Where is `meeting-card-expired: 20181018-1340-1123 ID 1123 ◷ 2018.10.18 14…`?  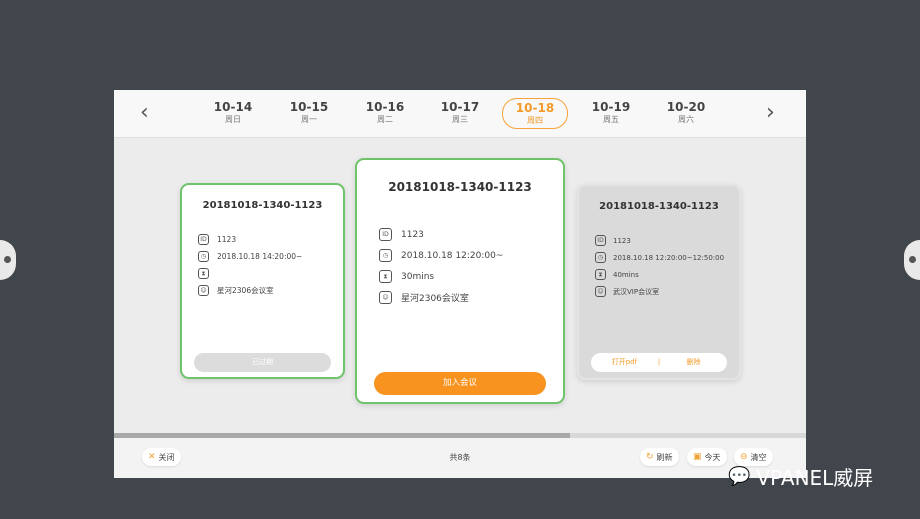
meeting-card-expired: 20181018-1340-1123 ID 1123 ◷ 2018.10.18 14… is located at coordinates (262, 281).